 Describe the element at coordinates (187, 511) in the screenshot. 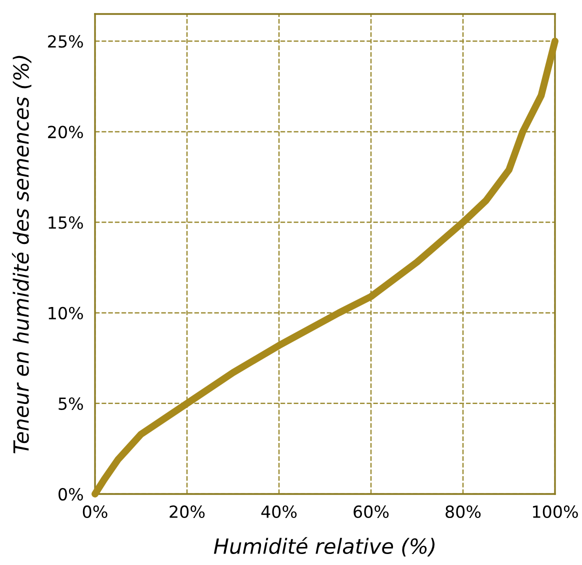

I see `x-tick-label: 20%` at that location.